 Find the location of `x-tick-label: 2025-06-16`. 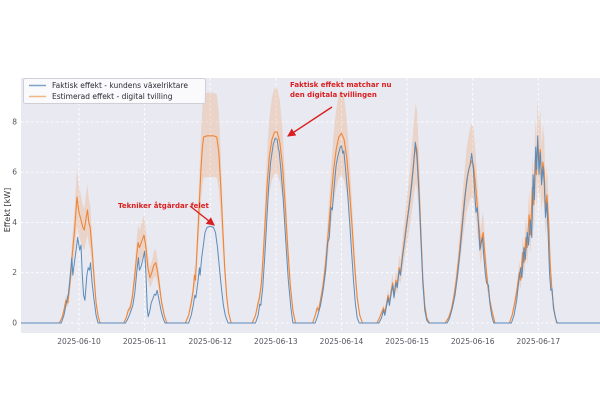

x-tick-label: 2025-06-16 is located at coordinates (473, 341).